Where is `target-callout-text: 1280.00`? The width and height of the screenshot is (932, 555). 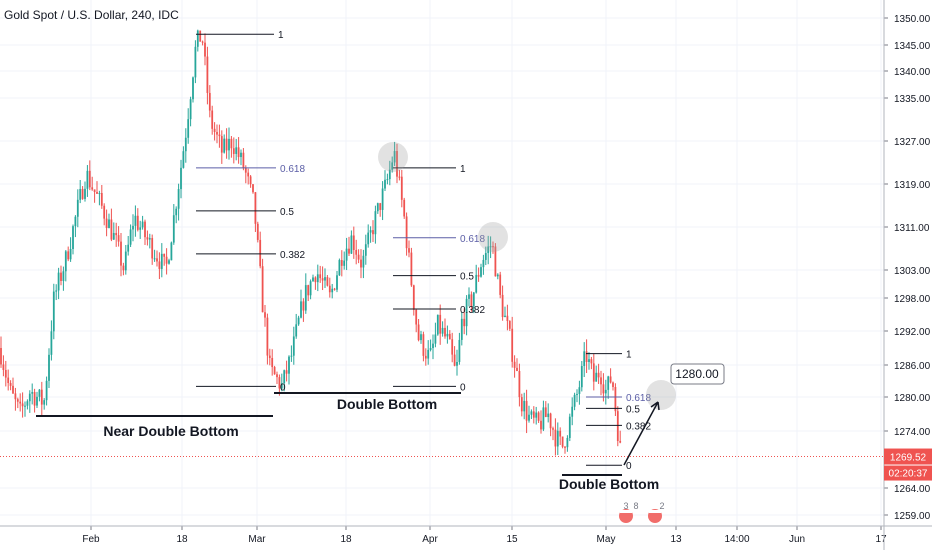
target-callout-text: 1280.00 is located at coordinates (697, 374).